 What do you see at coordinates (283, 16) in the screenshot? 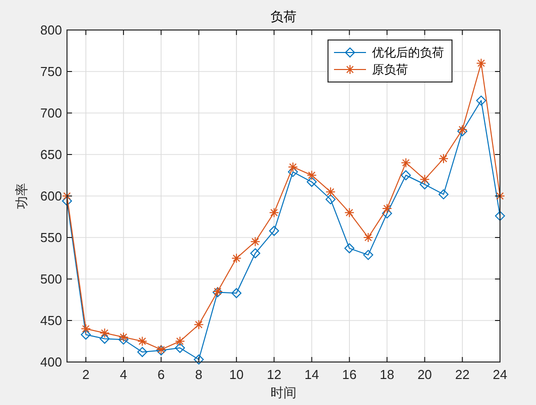
I see `chart-title: 负荷` at bounding box center [283, 16].